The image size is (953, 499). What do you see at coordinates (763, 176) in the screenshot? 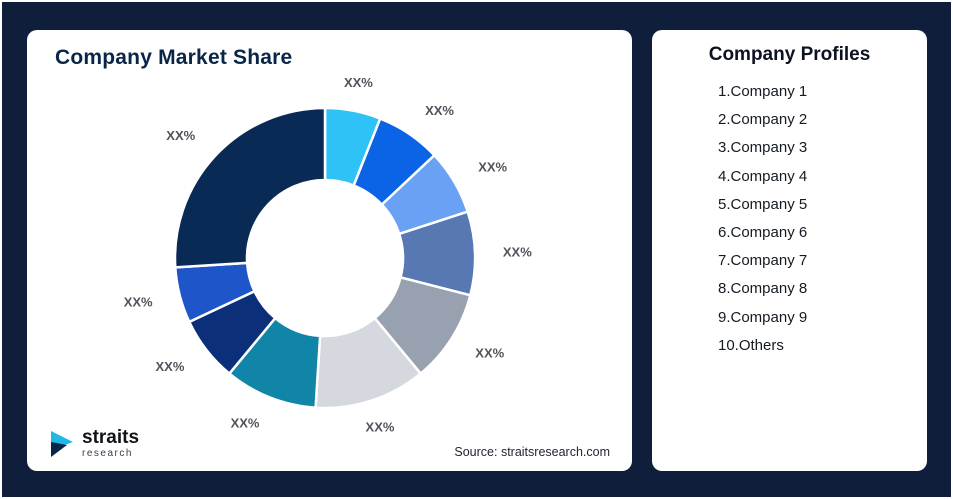
I see `company-list-item: 4.Company 4` at bounding box center [763, 176].